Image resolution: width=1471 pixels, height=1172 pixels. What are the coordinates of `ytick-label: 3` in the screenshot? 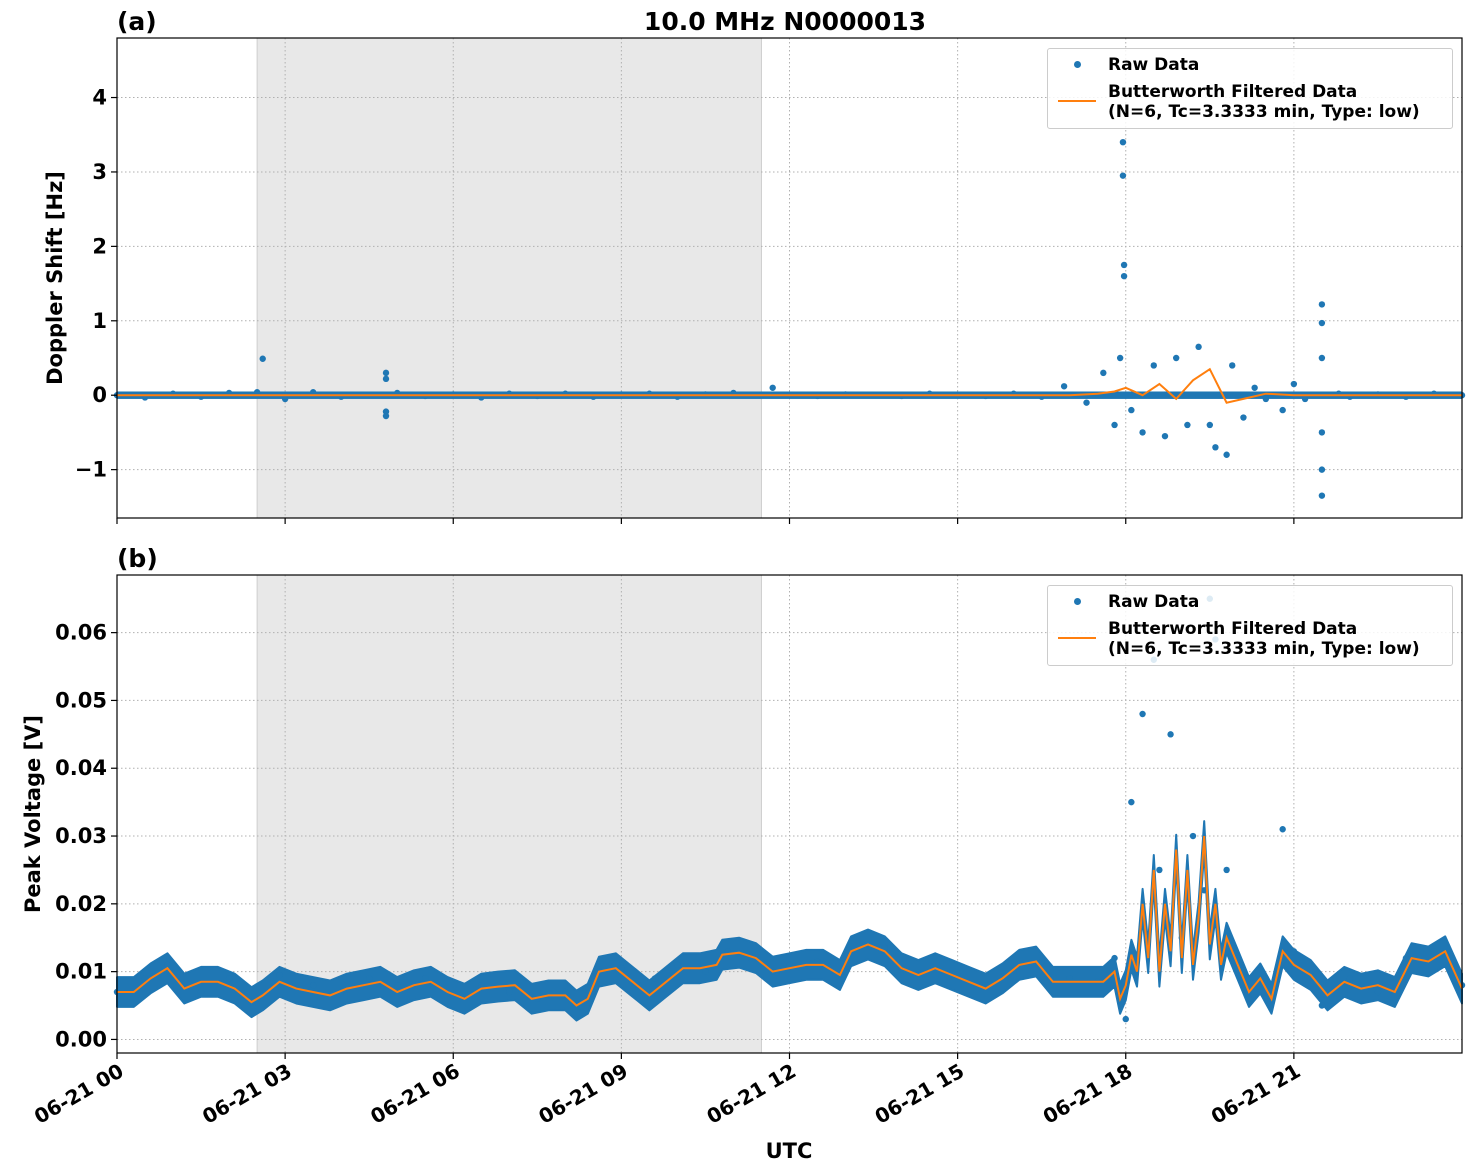 It's located at (99, 172).